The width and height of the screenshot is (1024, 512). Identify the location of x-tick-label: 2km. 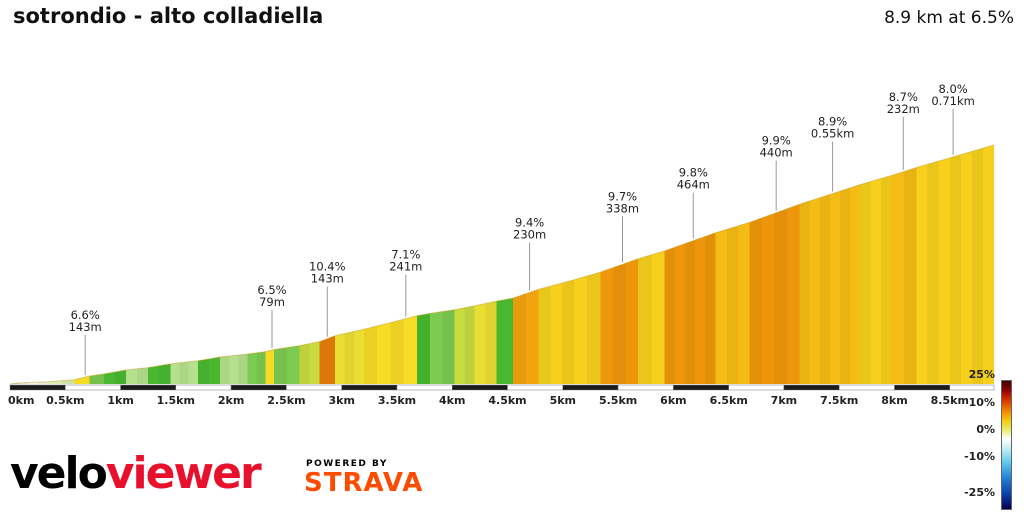
(231, 400).